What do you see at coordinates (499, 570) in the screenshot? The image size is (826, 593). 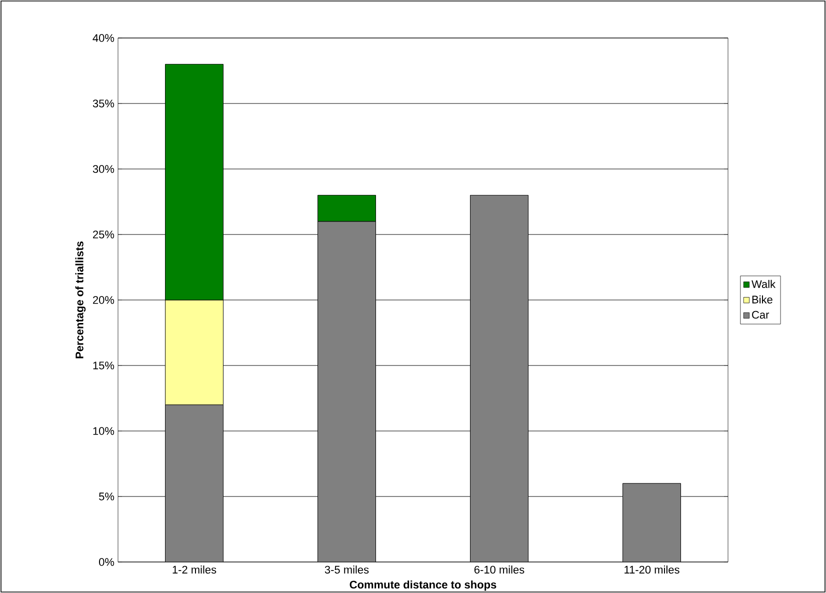 I see `x-tick-label: 6-10 miles` at bounding box center [499, 570].